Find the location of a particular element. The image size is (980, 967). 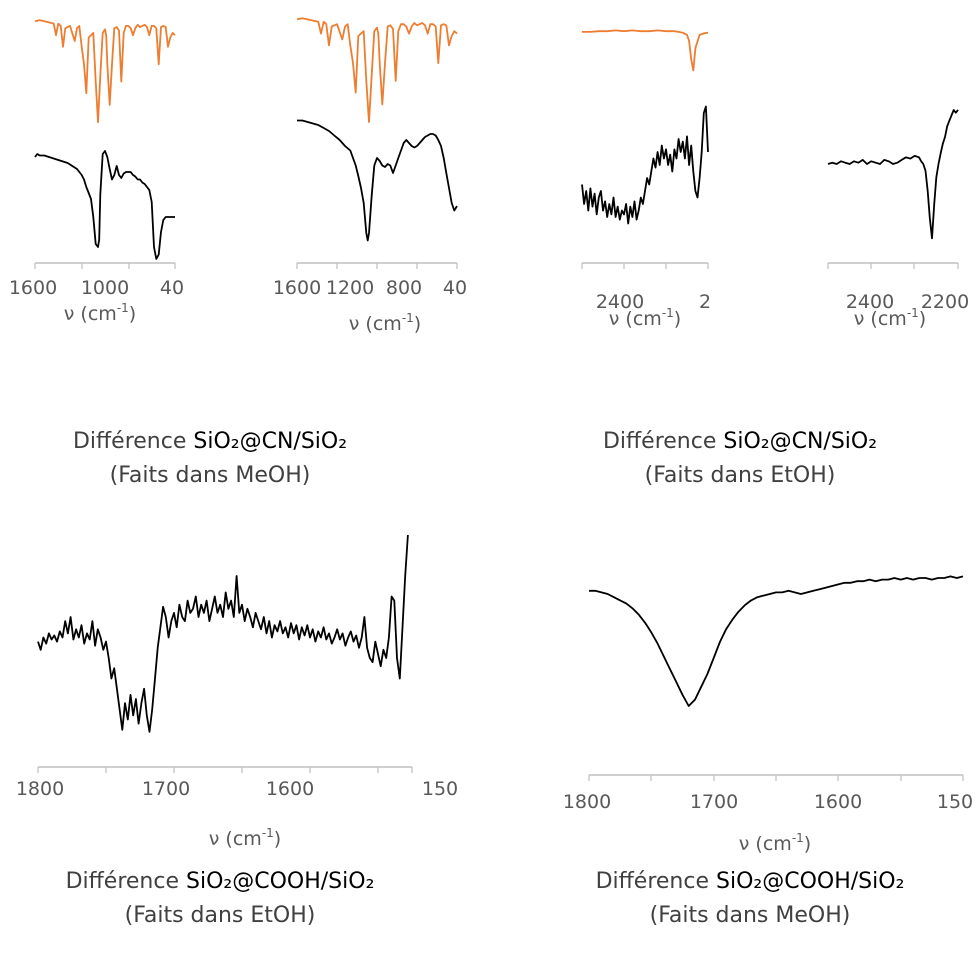

x-tick-label: 800 is located at coordinates (404, 288).